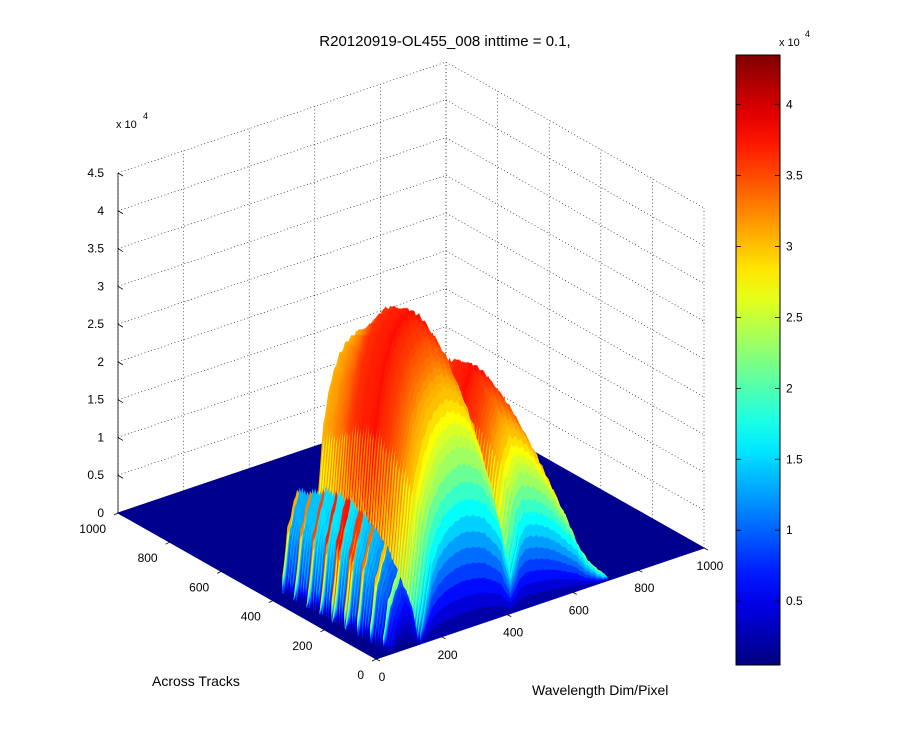 The height and width of the screenshot is (750, 900). What do you see at coordinates (794, 601) in the screenshot?
I see `colorbar-tick-label: 0.5` at bounding box center [794, 601].